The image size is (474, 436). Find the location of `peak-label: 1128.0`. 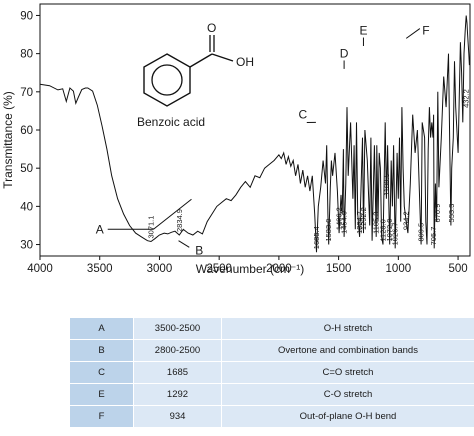

peak-label: 1128.0 is located at coordinates (383, 230).